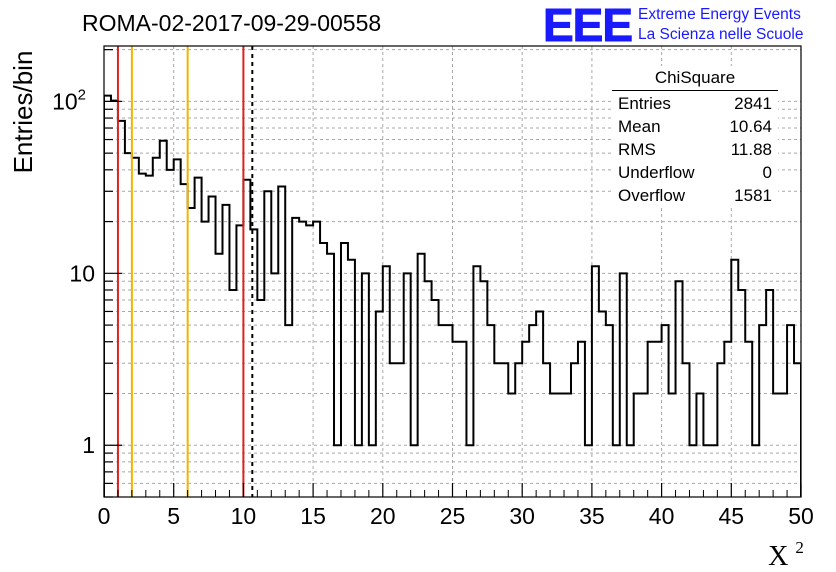 The width and height of the screenshot is (836, 572). Describe the element at coordinates (173, 516) in the screenshot. I see `x-tick-label: 5` at that location.